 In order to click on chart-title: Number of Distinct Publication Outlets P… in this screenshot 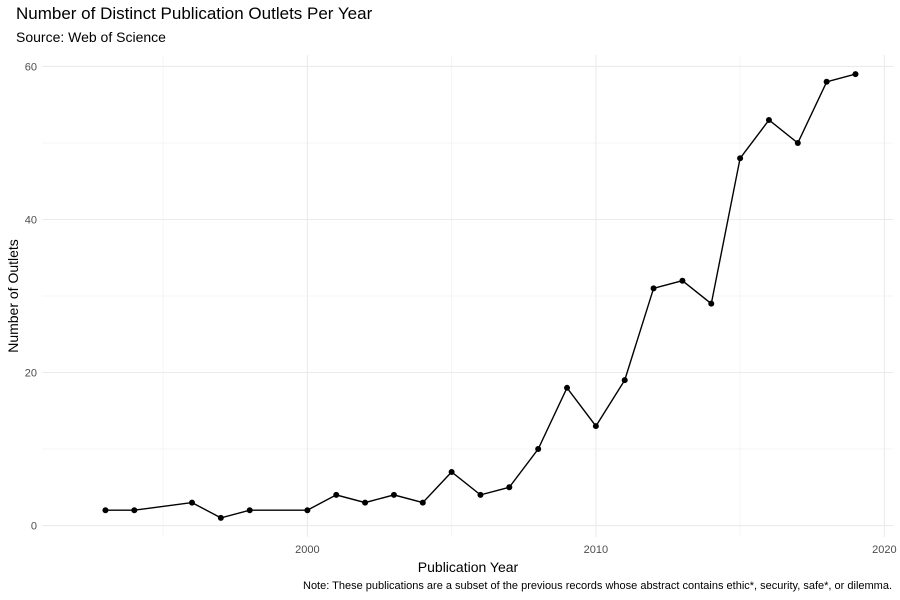, I will do `click(194, 13)`.